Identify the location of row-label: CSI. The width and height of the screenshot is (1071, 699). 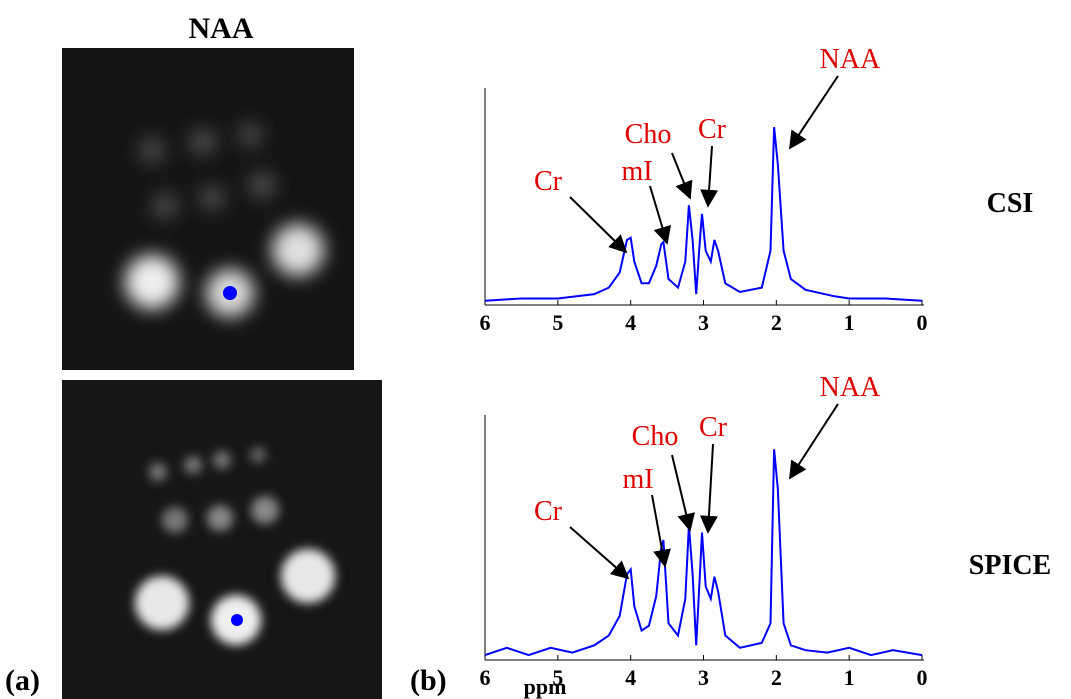
(1010, 203).